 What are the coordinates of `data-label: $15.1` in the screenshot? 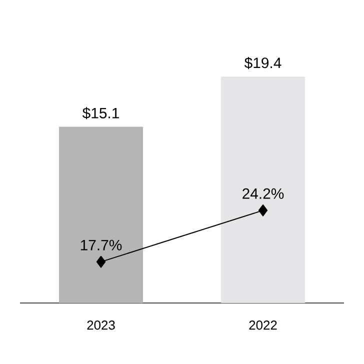 It's located at (100, 113).